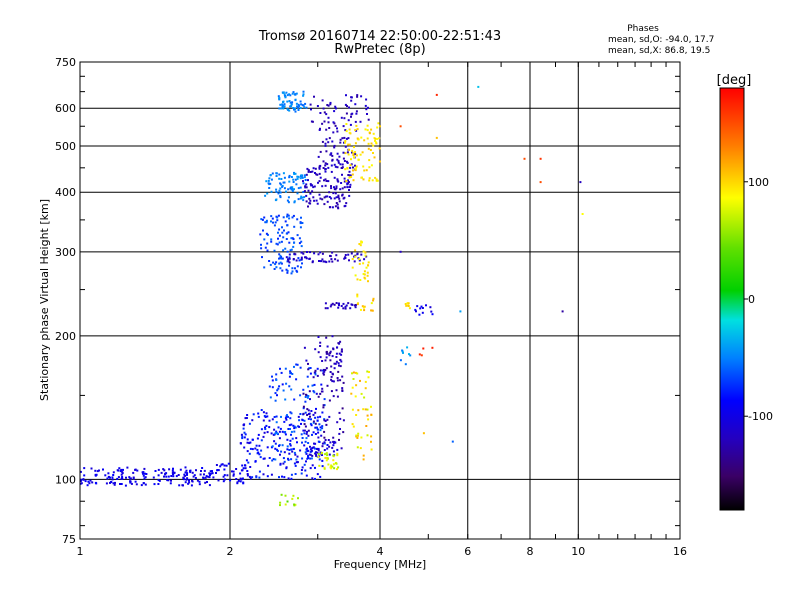 The width and height of the screenshot is (800, 600). Describe the element at coordinates (230, 551) in the screenshot. I see `x-tick-label: 2` at that location.